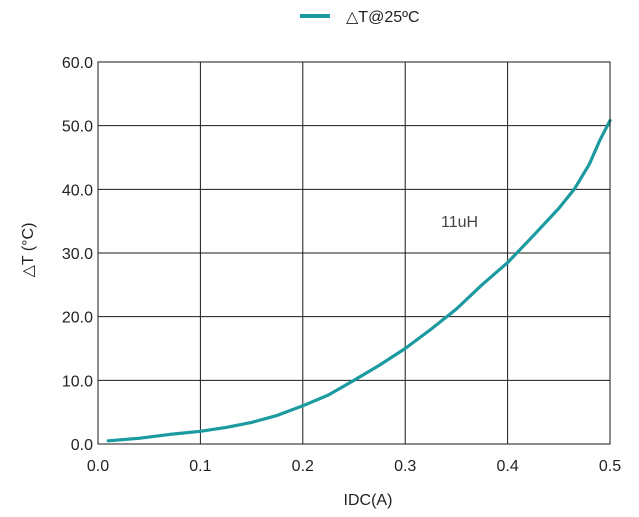 Image resolution: width=639 pixels, height=517 pixels. I want to click on x-tick-label: 0.1, so click(200, 466).